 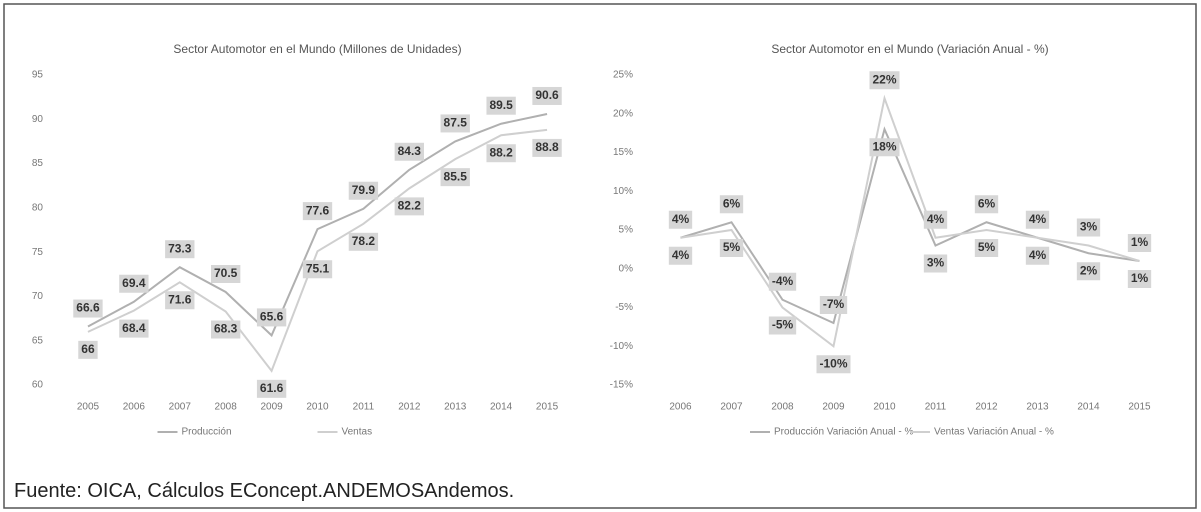 I want to click on data-label: 82.2, so click(x=410, y=206).